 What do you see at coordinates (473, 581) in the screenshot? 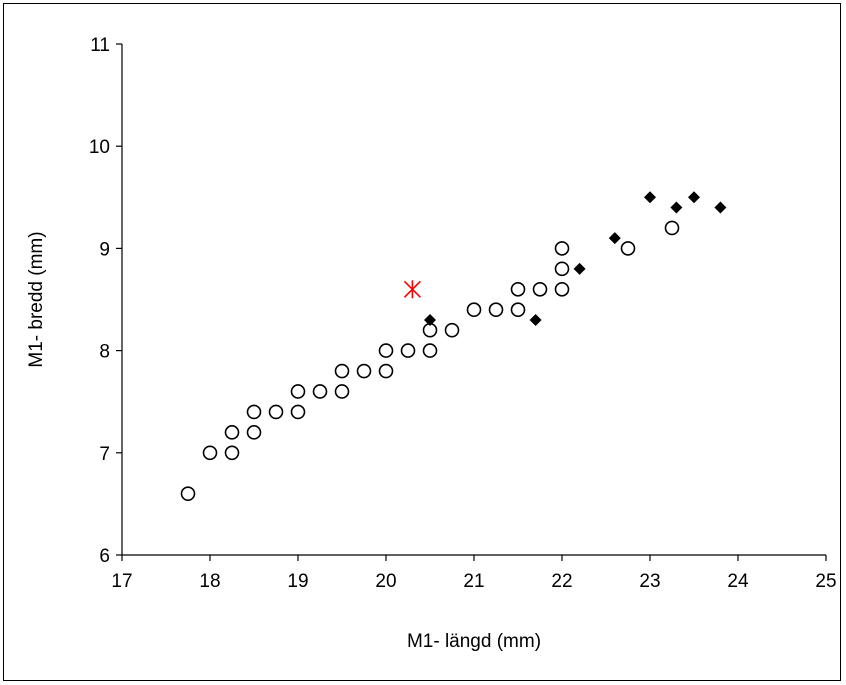
I see `x-tick-label: 21` at bounding box center [473, 581].